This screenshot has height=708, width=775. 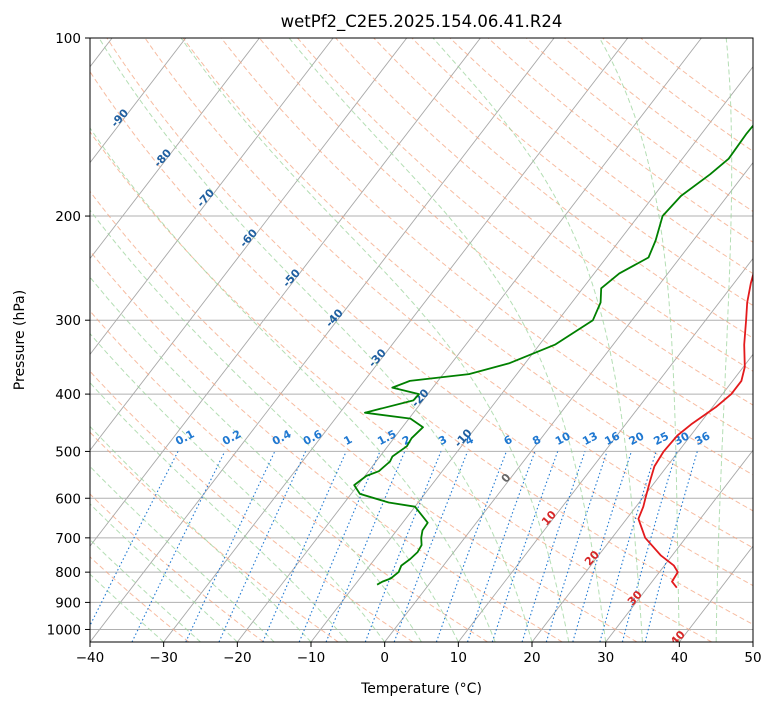 I want to click on x-axis-label: Temperature (°C), so click(x=421, y=689).